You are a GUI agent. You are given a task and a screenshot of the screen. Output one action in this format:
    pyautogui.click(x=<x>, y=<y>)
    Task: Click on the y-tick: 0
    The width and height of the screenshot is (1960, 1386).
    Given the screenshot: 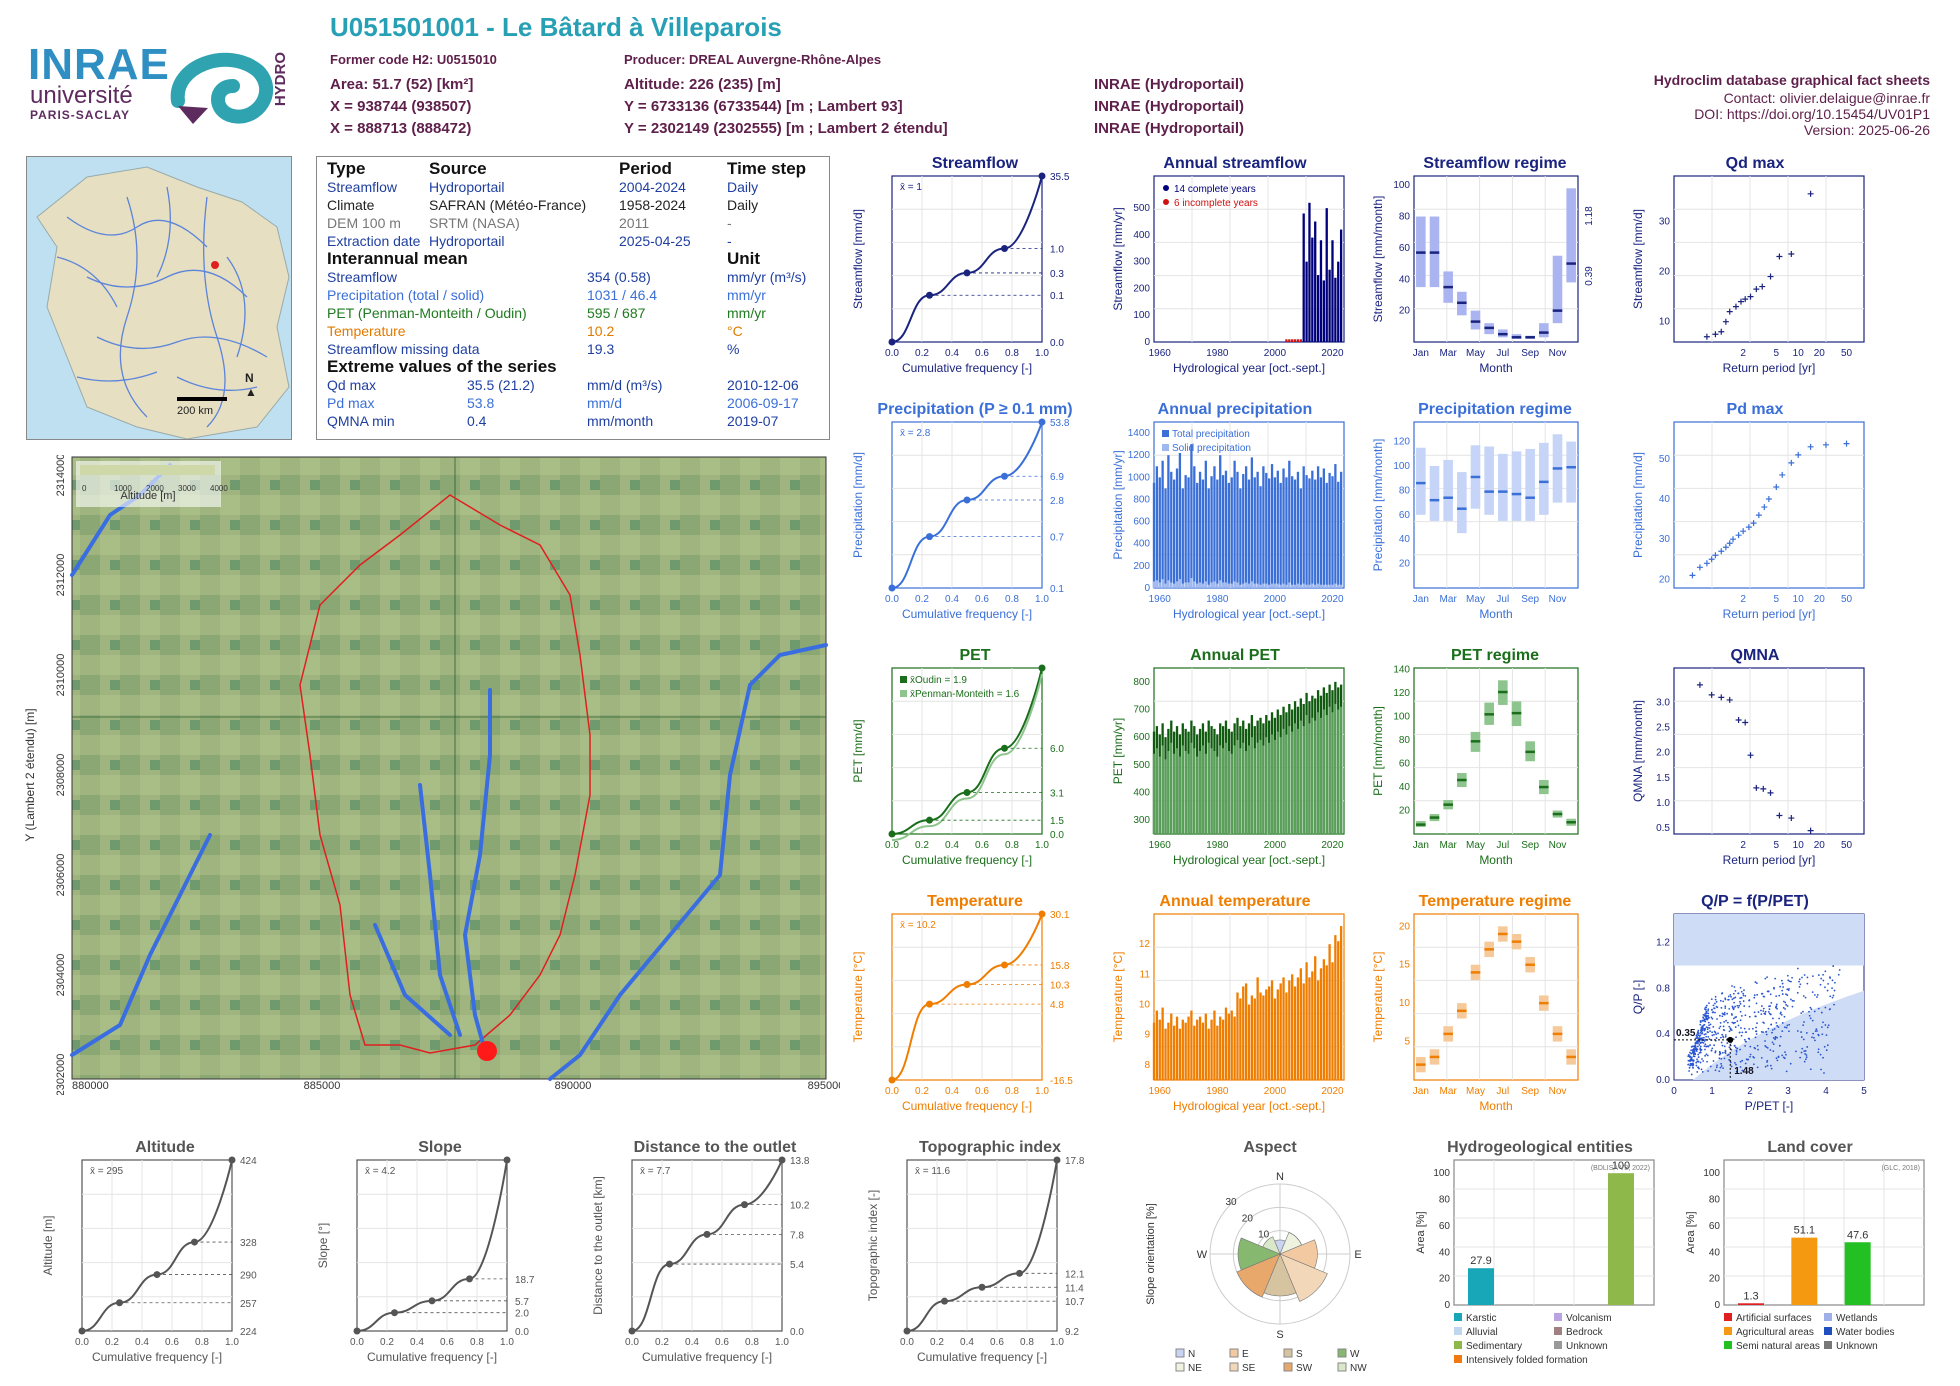 What is the action you would take?
    pyautogui.click(x=1447, y=1305)
    